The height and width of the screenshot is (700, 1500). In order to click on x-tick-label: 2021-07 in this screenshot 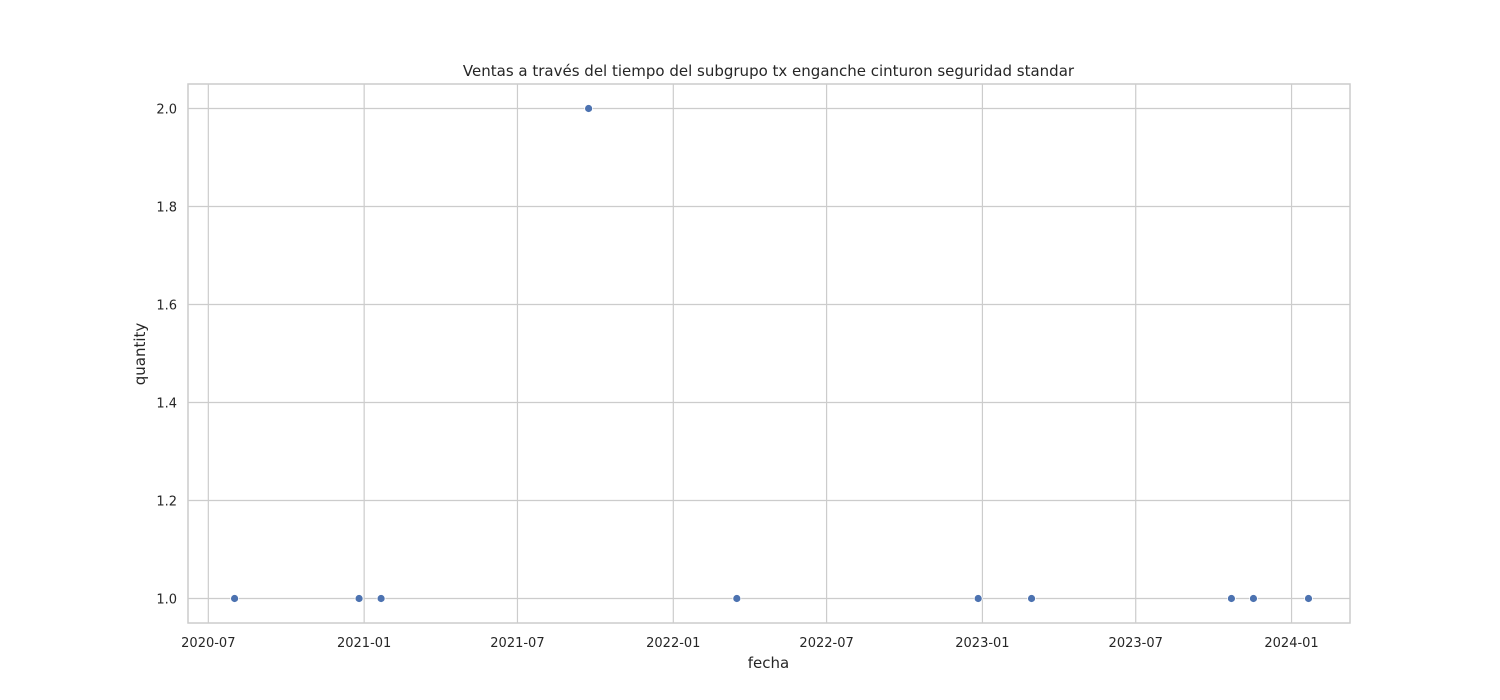, I will do `click(517, 643)`.